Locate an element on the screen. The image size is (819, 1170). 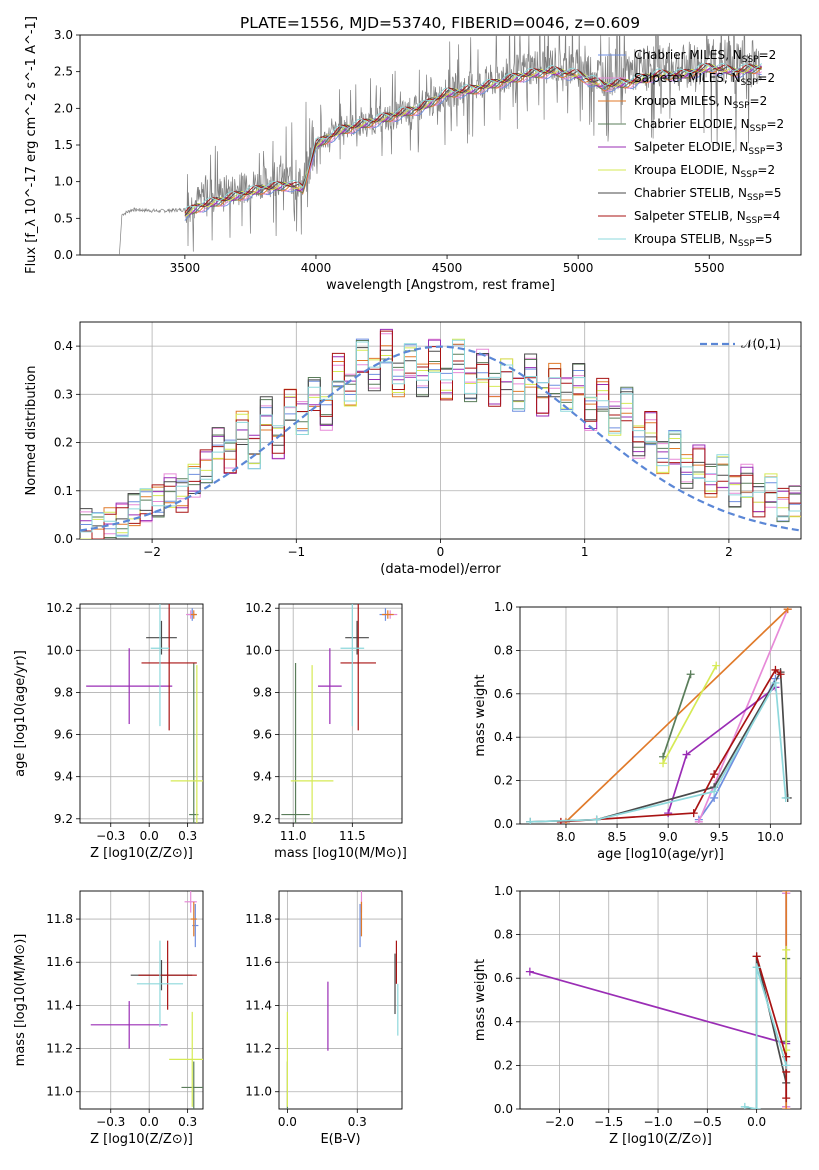
panel-mass-vs-EBV: 0.0 0.3 11.0 11.2 11.4 11.6 11.8 E(B-V) is located at coordinates (324, 1018).